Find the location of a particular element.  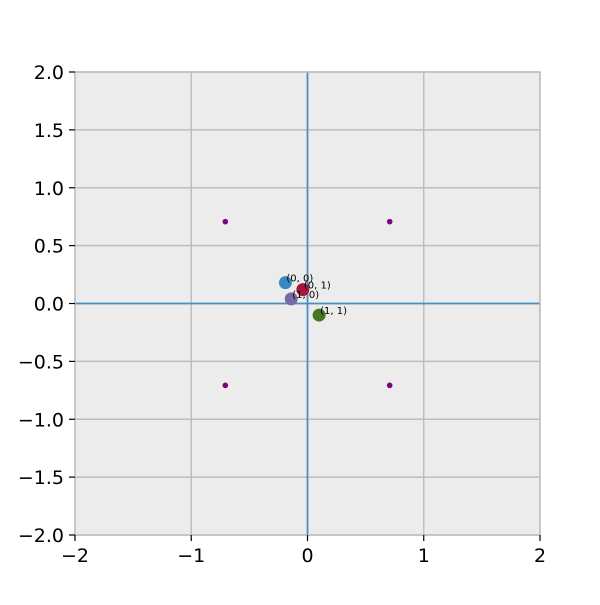

y-axis-ticks: 2.0 1.5 1.0 0.5 0.0 −0.5 −1.0 −1.5 −2.0 is located at coordinates (46, 304).